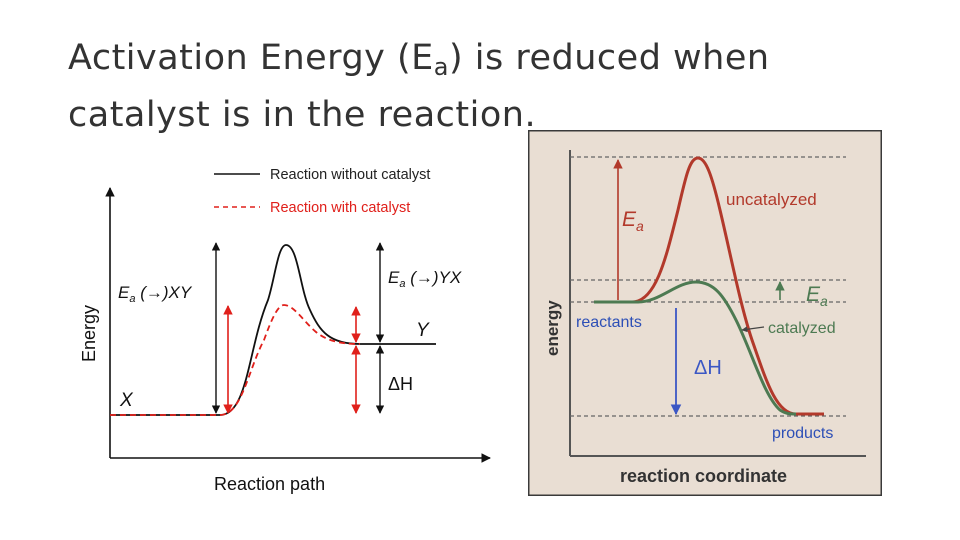 This screenshot has height=540, width=960. What do you see at coordinates (817, 296) in the screenshot?
I see `ea-catalyzed-label: Ea` at bounding box center [817, 296].